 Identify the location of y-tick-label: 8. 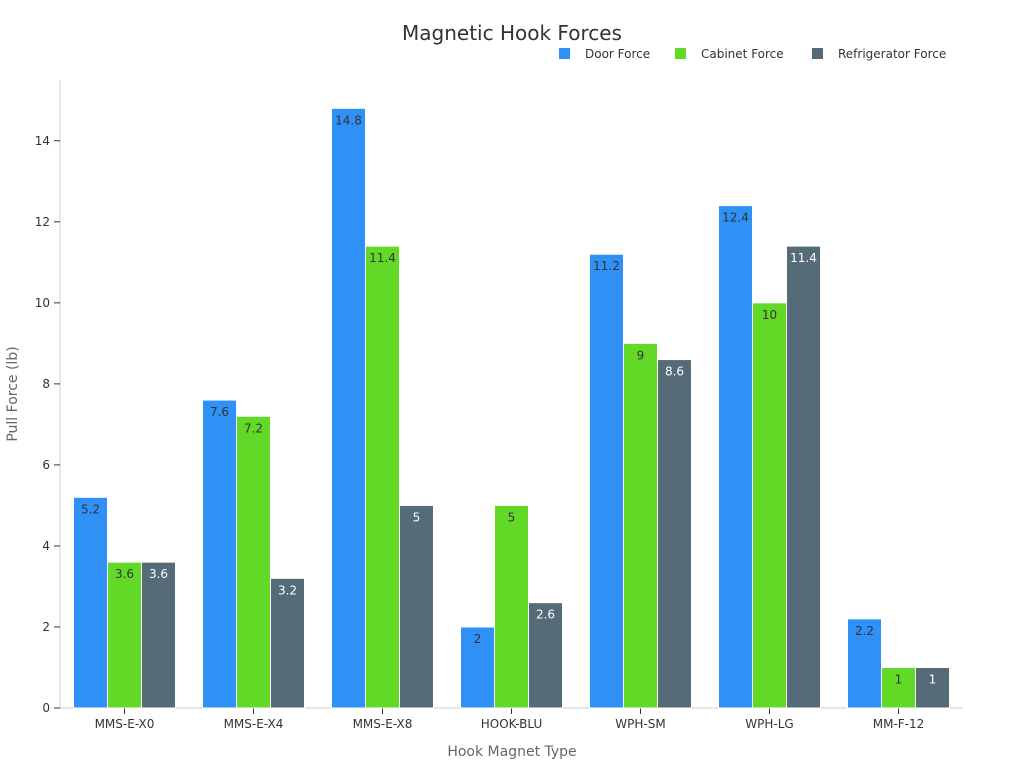
(46, 384).